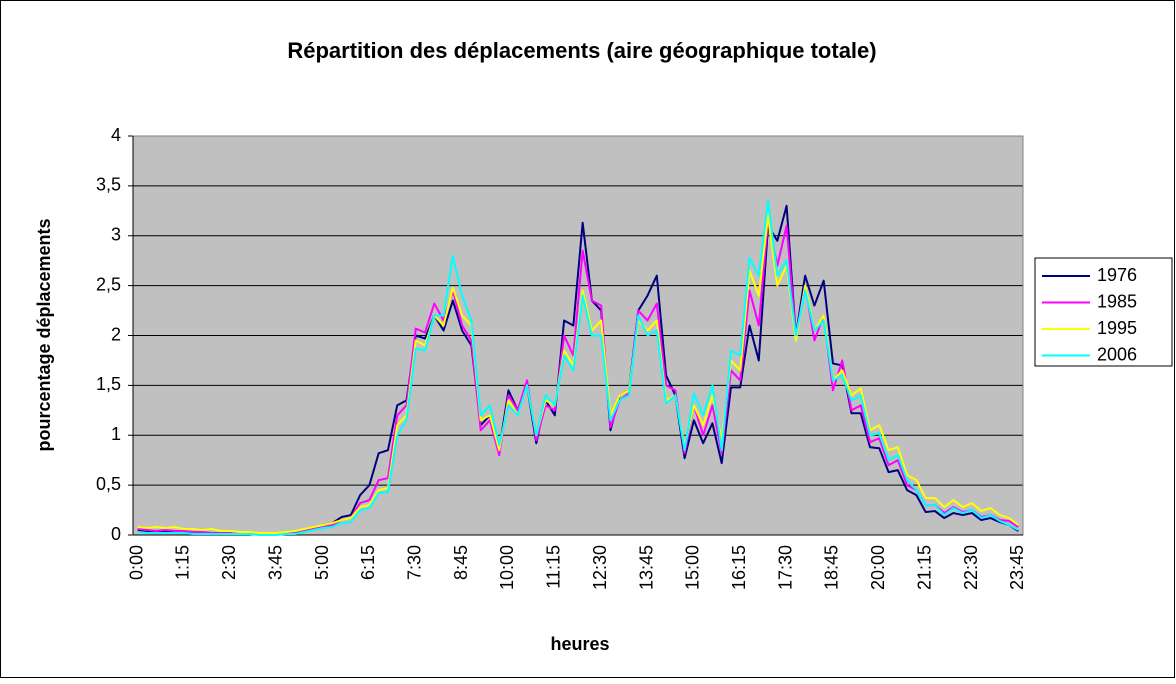  What do you see at coordinates (116, 434) in the screenshot?
I see `y-tick-label: 1` at bounding box center [116, 434].